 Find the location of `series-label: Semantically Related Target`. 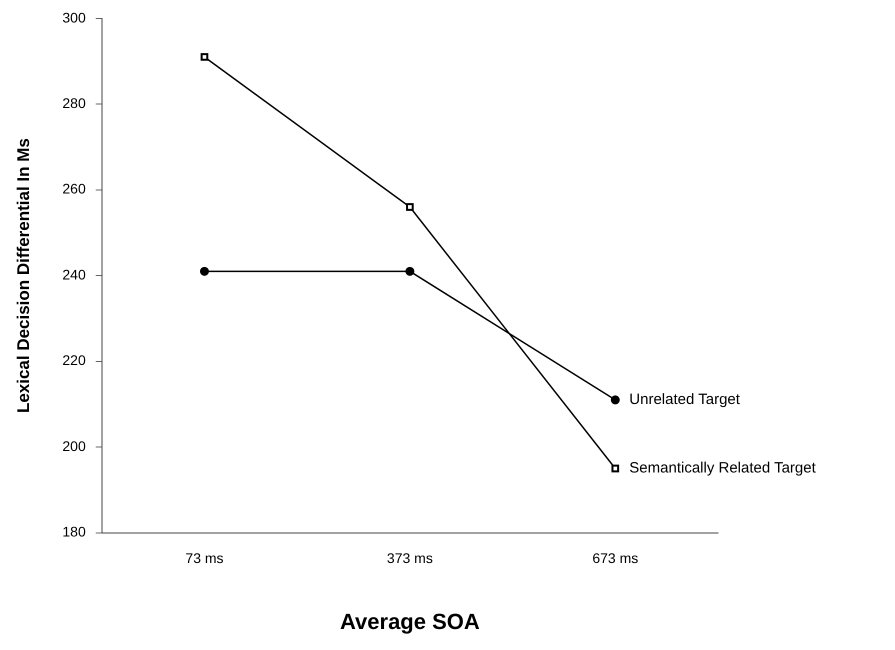

series-label: Semantically Related Target is located at coordinates (723, 468).